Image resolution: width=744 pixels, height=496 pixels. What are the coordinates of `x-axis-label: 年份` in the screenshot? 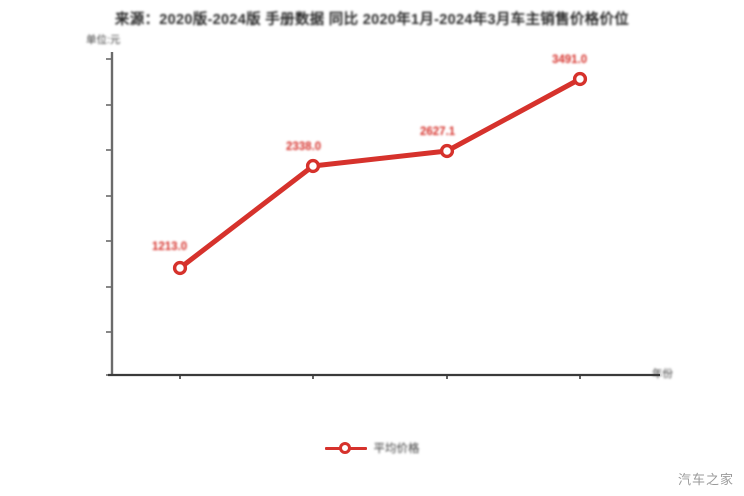 It's located at (662, 374).